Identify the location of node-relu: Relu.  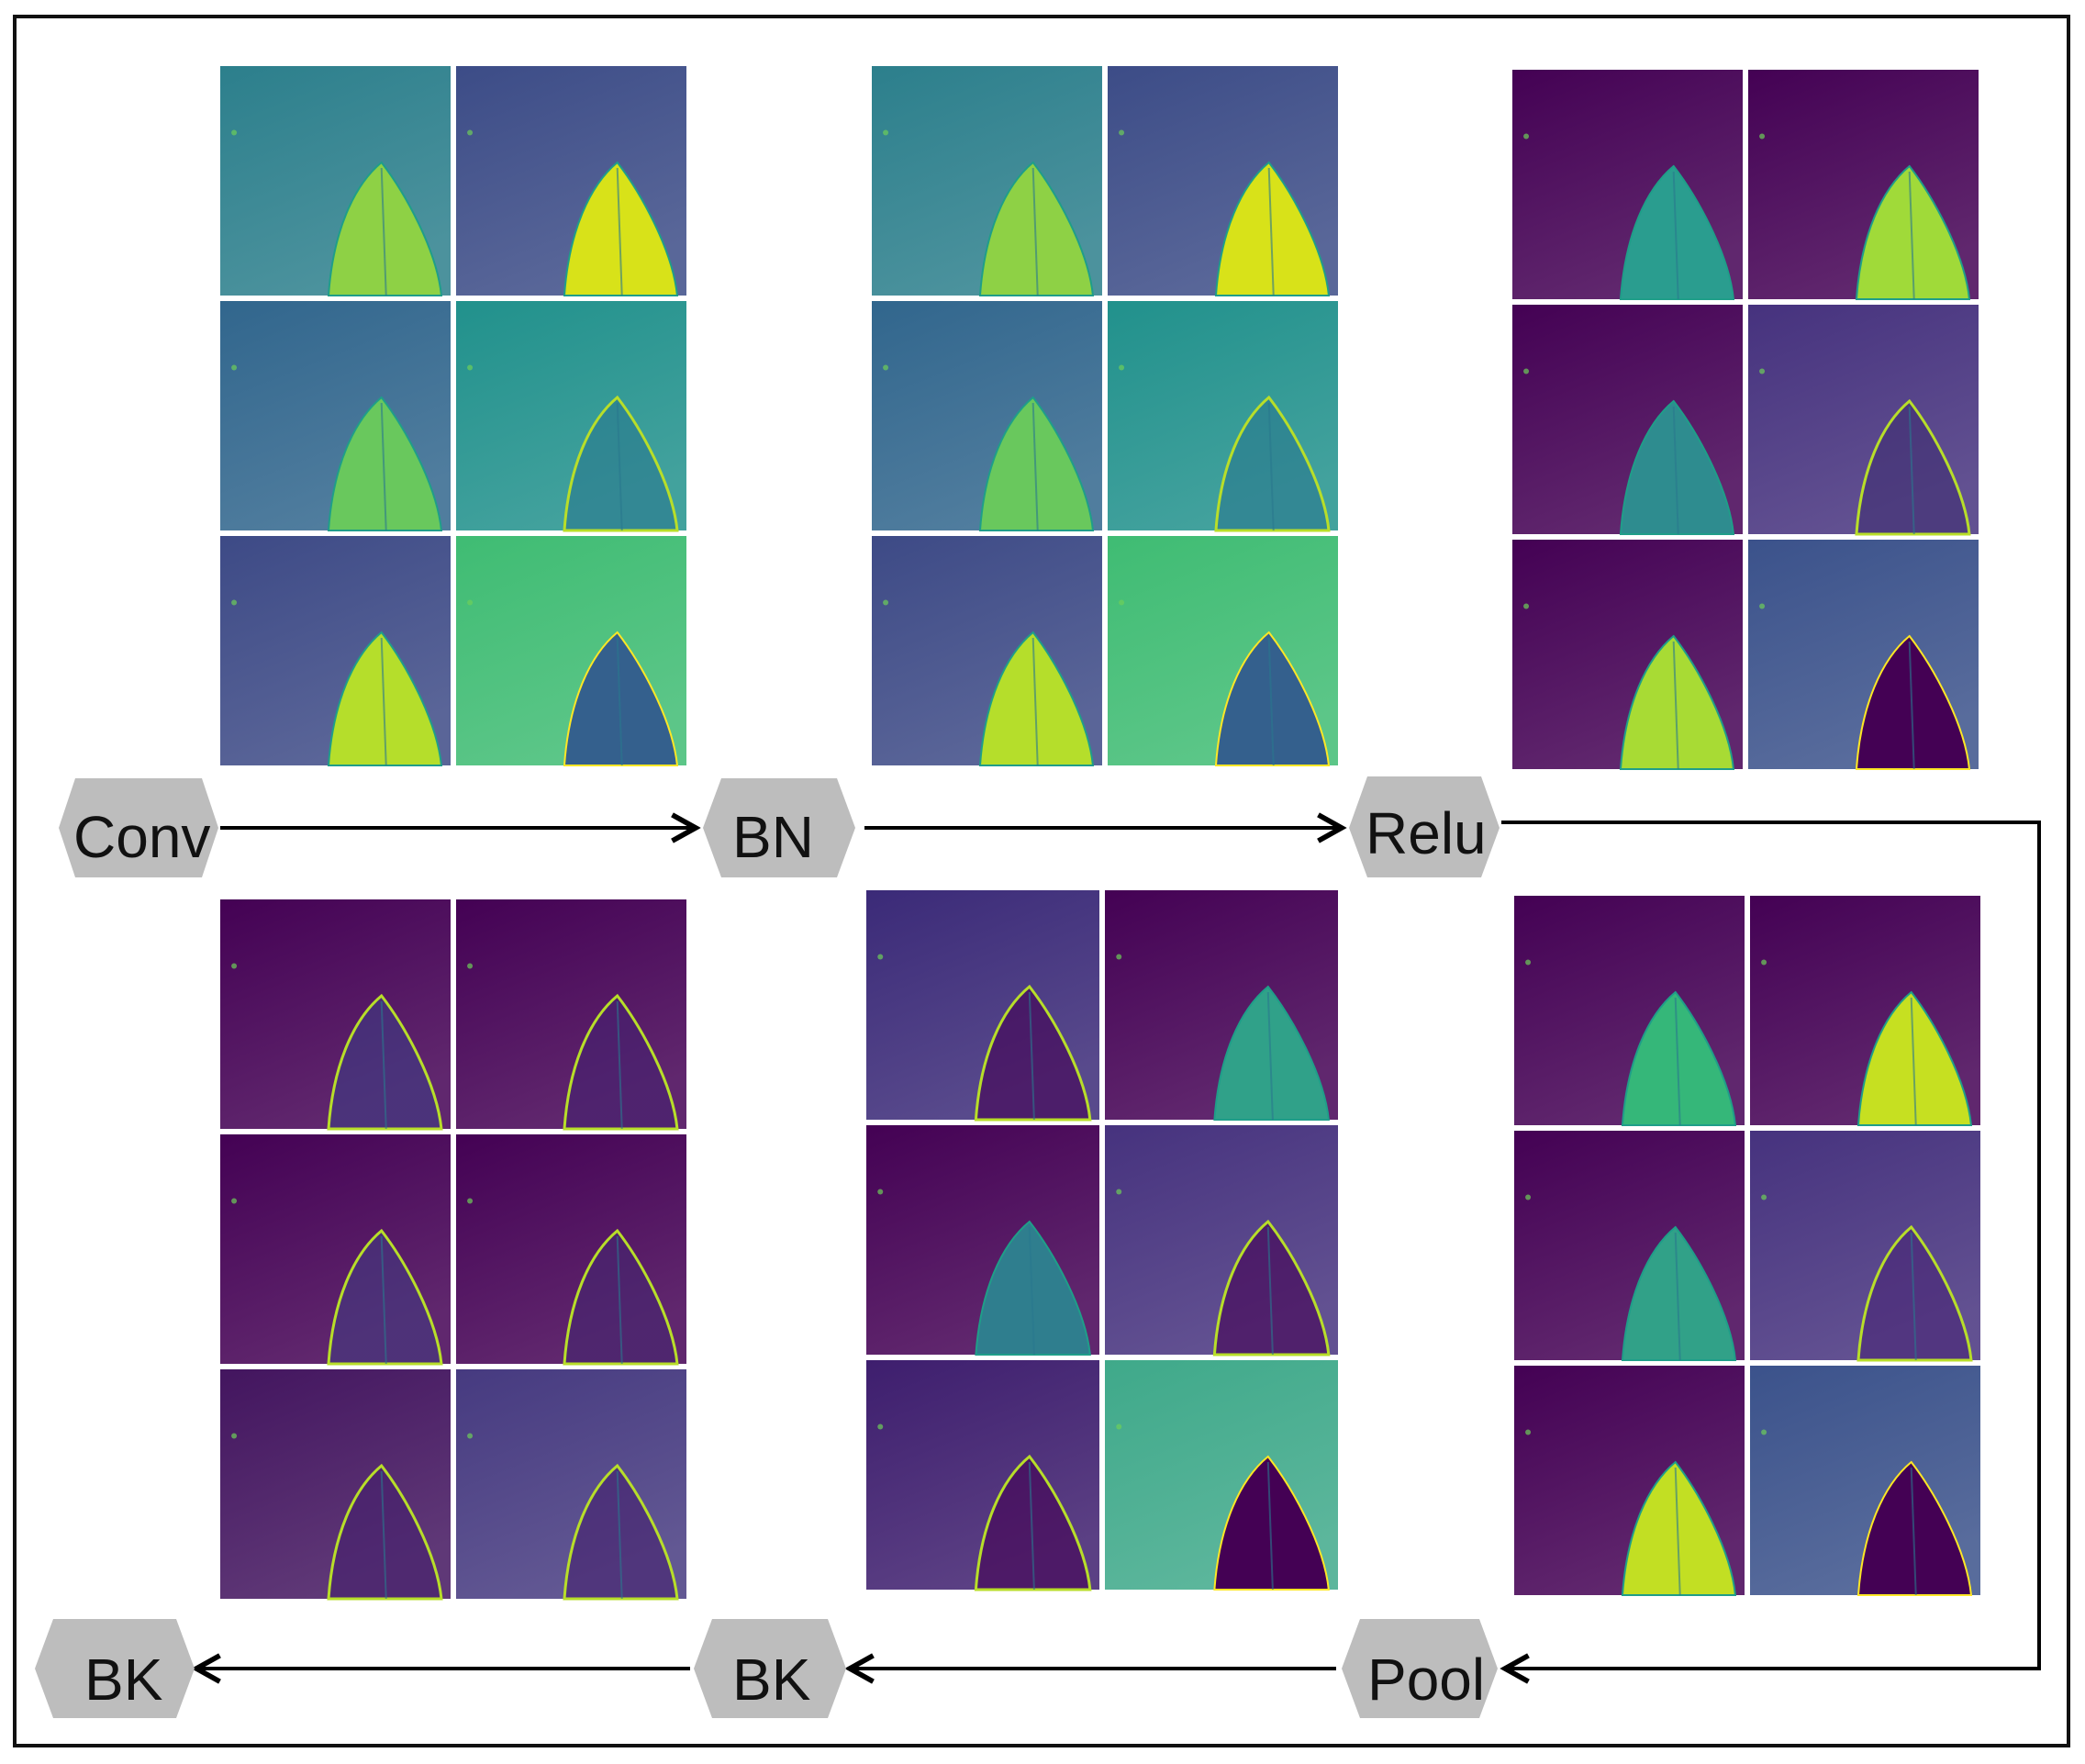
(1424, 826).